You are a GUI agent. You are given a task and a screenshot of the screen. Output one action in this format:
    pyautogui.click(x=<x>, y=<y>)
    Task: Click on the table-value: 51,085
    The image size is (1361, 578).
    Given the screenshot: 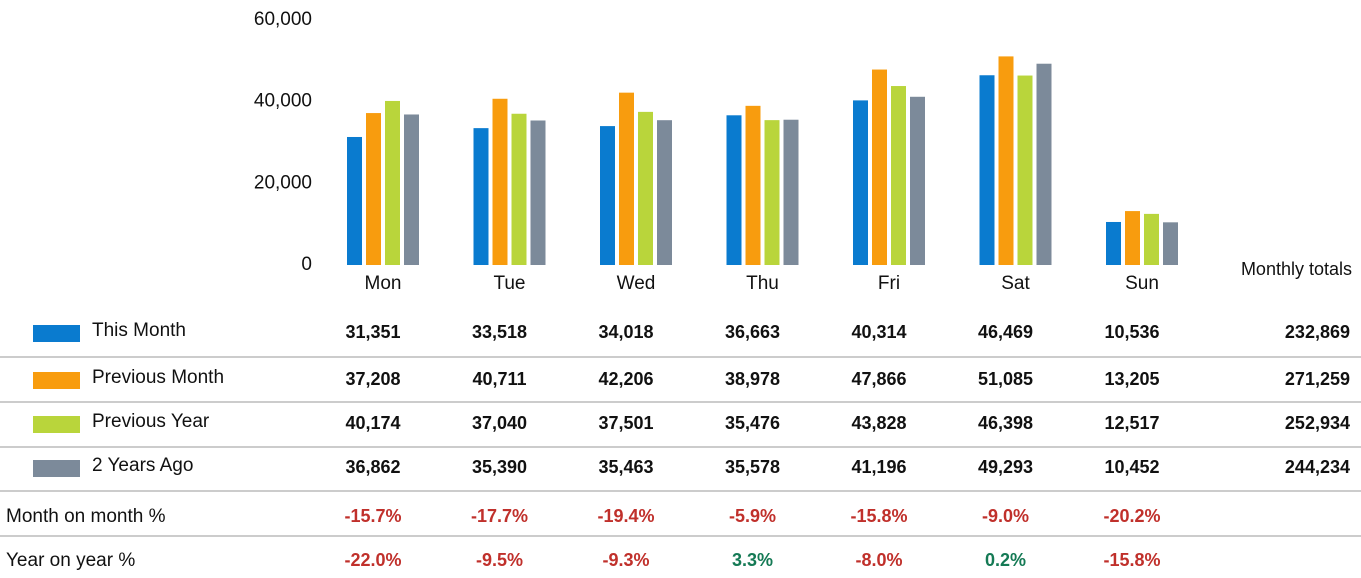 What is the action you would take?
    pyautogui.click(x=1005, y=379)
    